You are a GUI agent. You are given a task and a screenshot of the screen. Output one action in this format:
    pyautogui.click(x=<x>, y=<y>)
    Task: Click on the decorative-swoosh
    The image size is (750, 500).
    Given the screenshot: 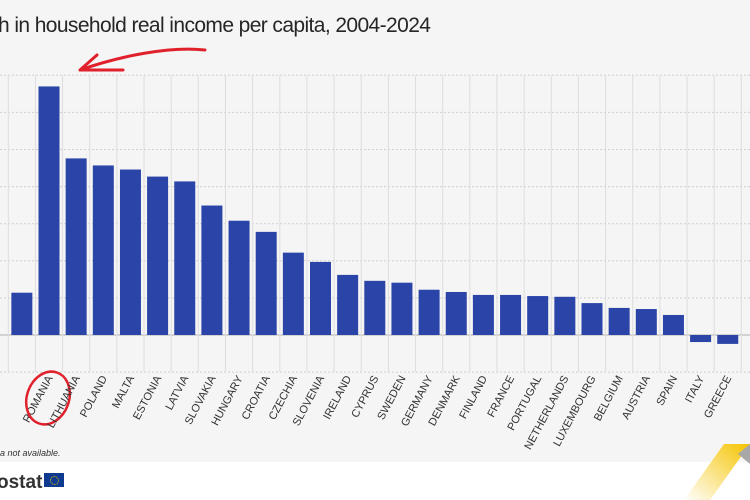 What is the action you would take?
    pyautogui.click(x=717, y=472)
    